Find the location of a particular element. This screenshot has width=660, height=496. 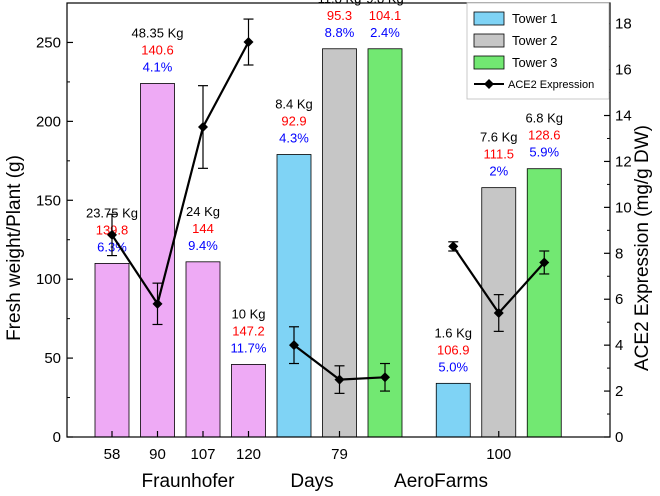

y2-tick-label-10: 10 is located at coordinates (623, 207).